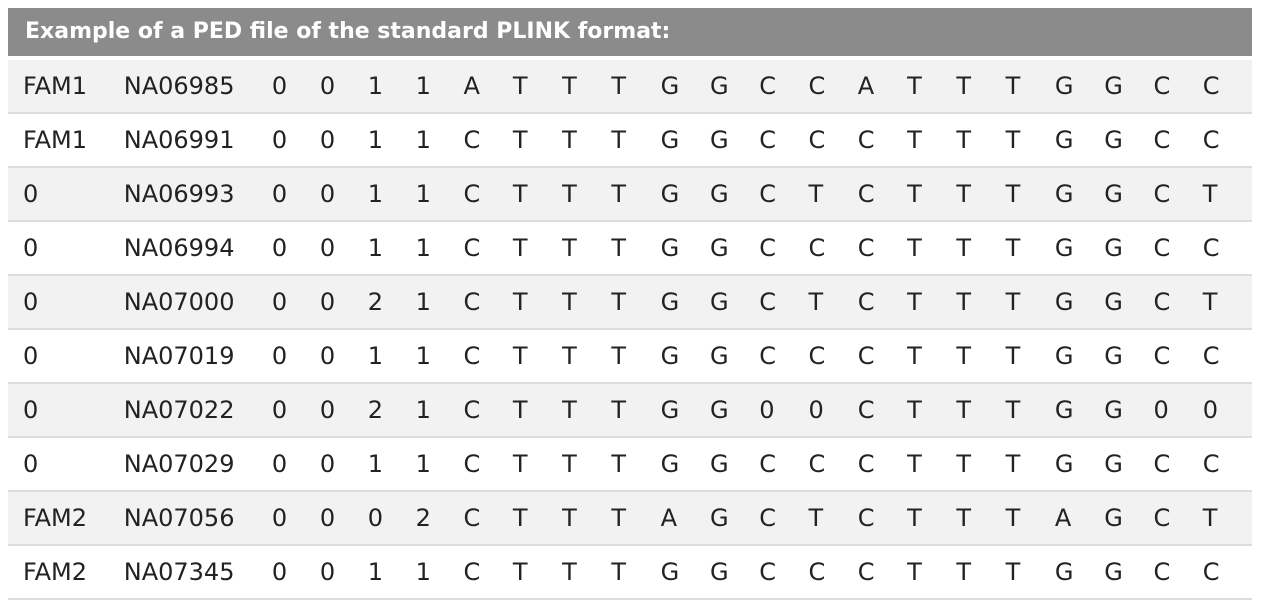  Describe the element at coordinates (630, 573) in the screenshot. I see `table-row: FAM2 NA07345 0 0 1 1 C T T T G G C C C T T T G G C C` at that location.